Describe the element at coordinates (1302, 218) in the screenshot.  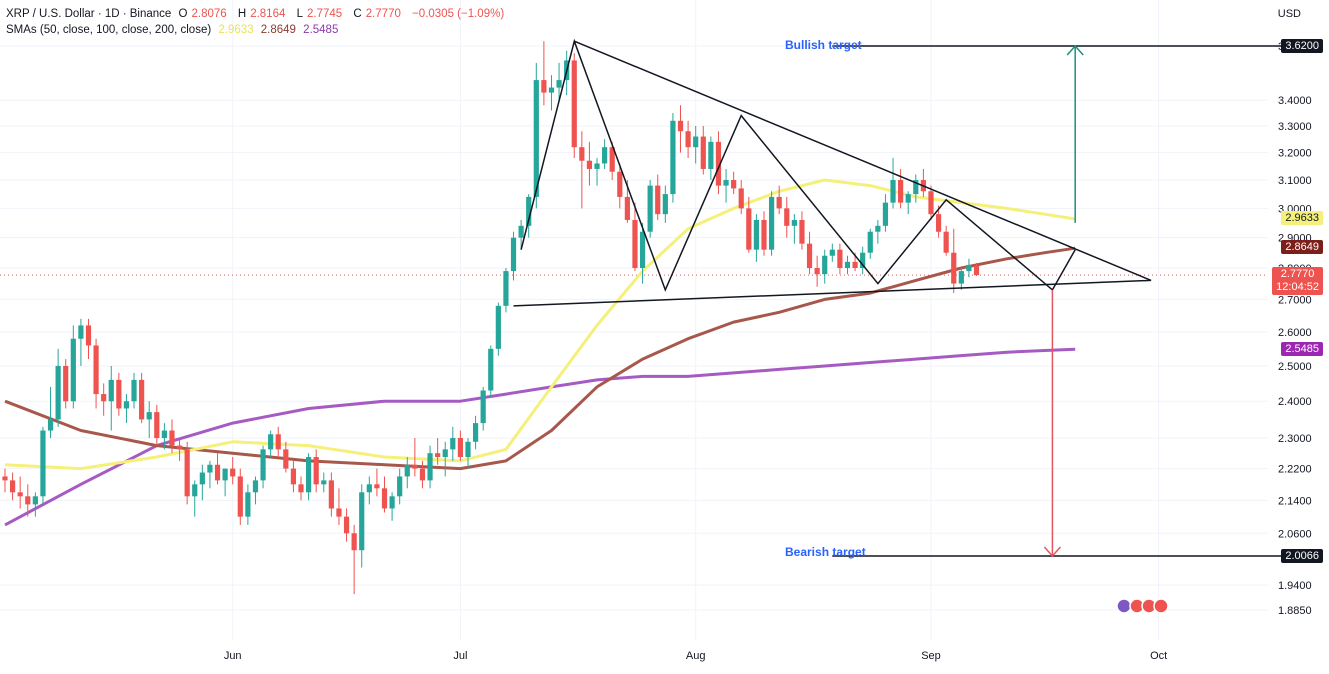
I see `sma50-tag: 2.9633` at that location.